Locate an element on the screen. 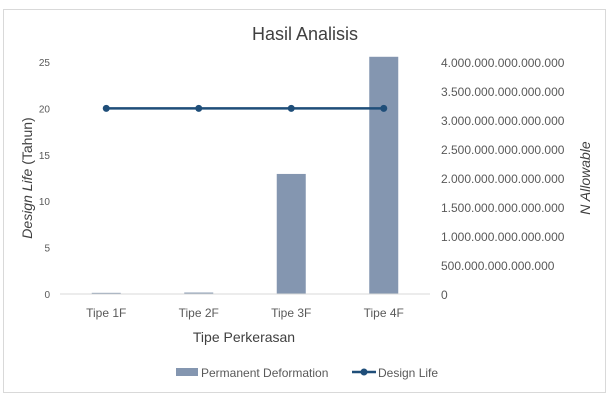 This screenshot has height=403, width=614. right-axis-tick-label: 500.000.000.000.000 is located at coordinates (498, 266).